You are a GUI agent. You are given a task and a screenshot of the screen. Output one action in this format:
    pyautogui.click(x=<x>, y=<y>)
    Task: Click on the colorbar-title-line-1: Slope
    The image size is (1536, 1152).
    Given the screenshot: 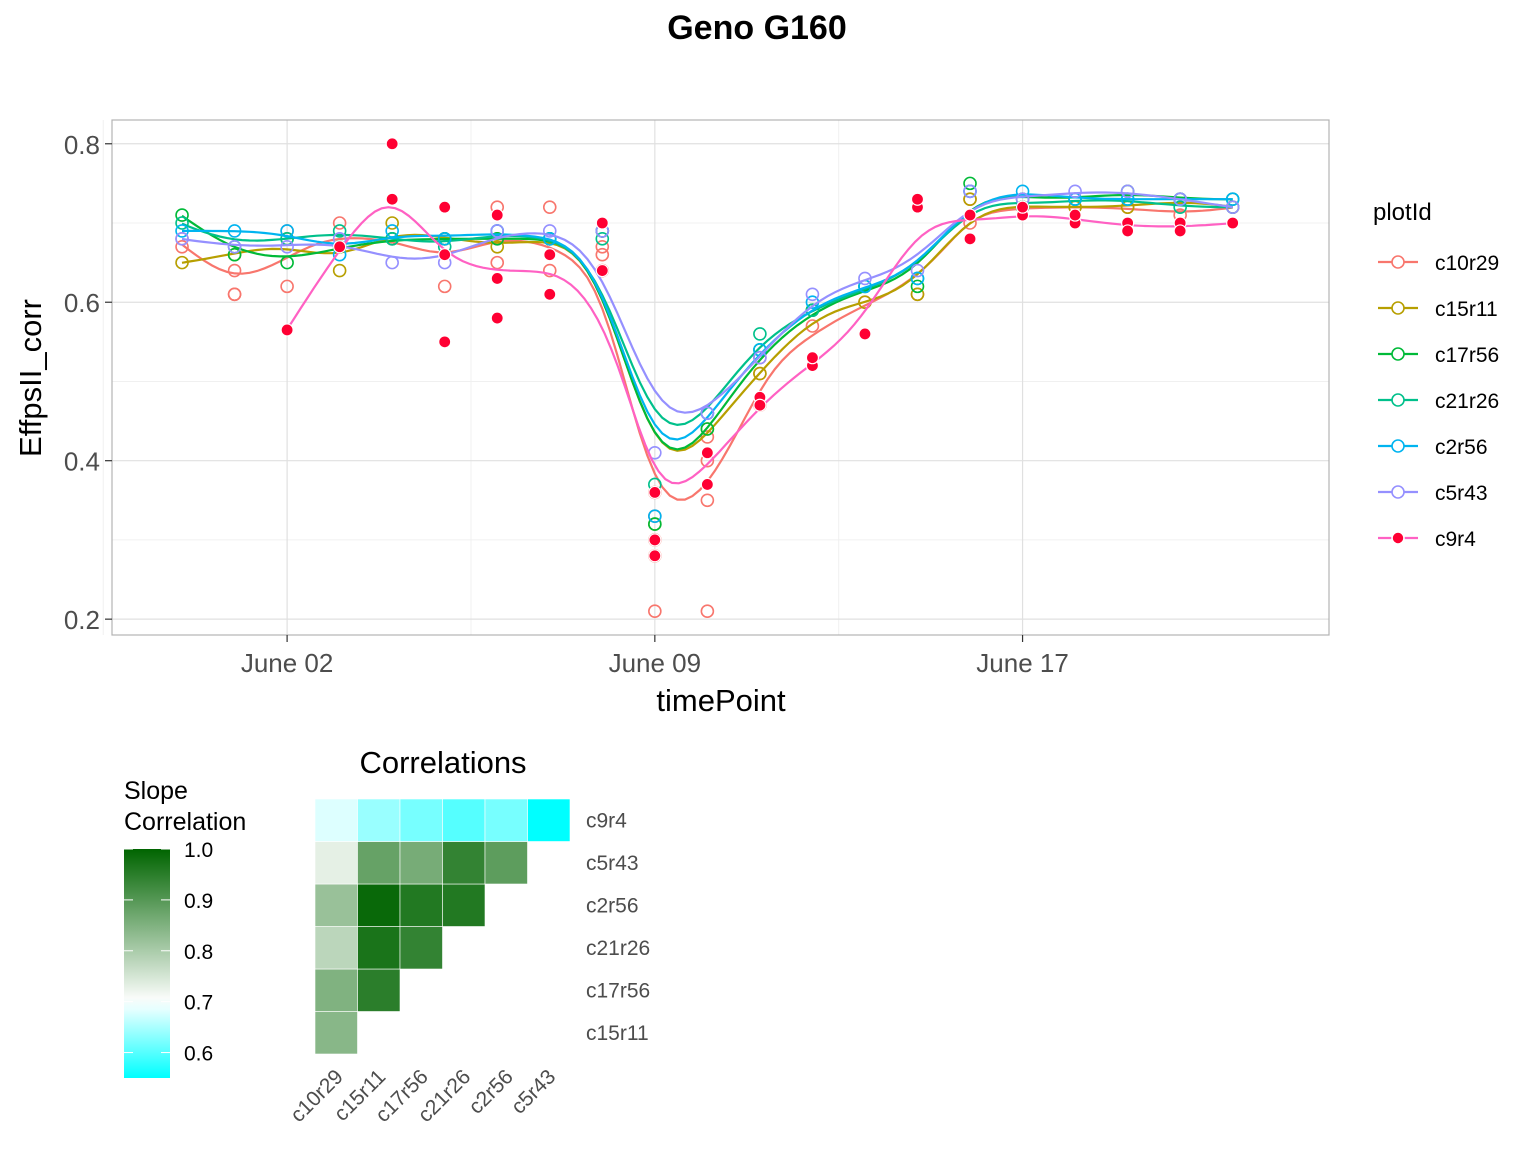 What is the action you would take?
    pyautogui.click(x=156, y=791)
    